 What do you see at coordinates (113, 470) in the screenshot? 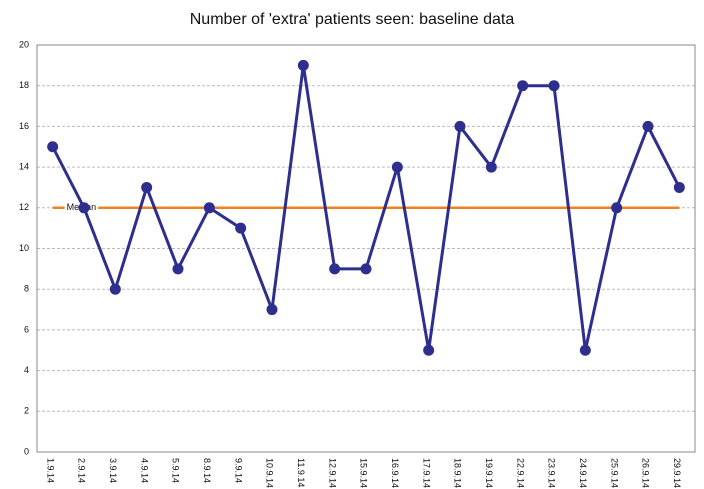
I see `x-tick-label: 3.9.14` at bounding box center [113, 470].